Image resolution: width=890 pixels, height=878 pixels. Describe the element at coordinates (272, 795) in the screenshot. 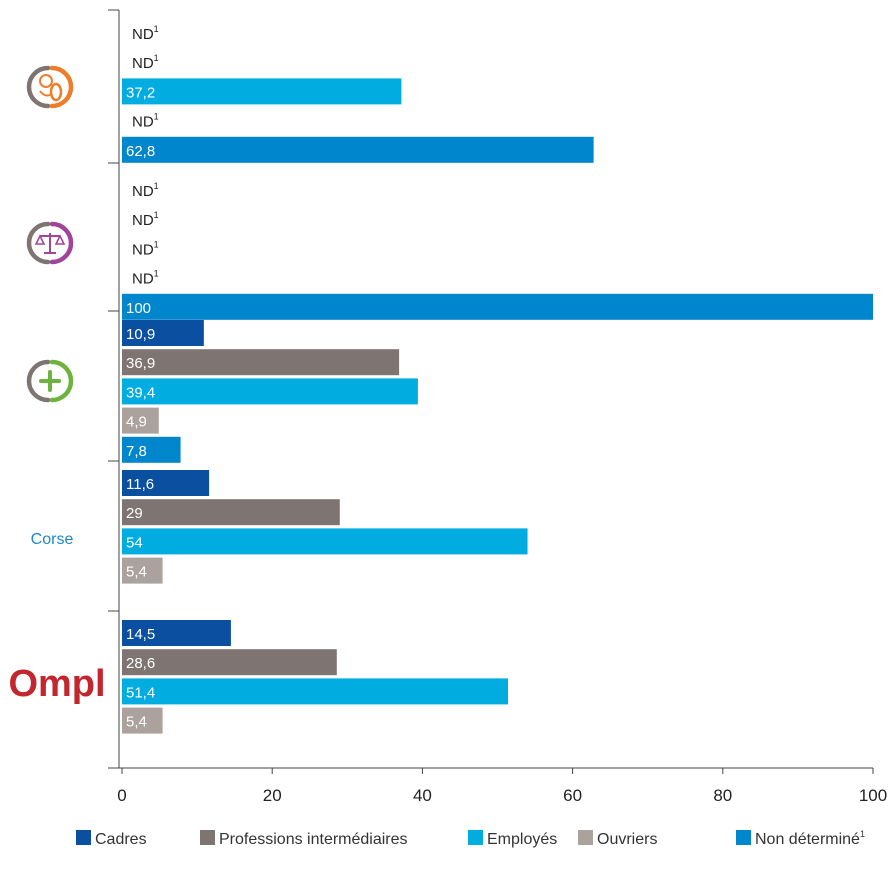

I see `x-tick-label: 20` at that location.